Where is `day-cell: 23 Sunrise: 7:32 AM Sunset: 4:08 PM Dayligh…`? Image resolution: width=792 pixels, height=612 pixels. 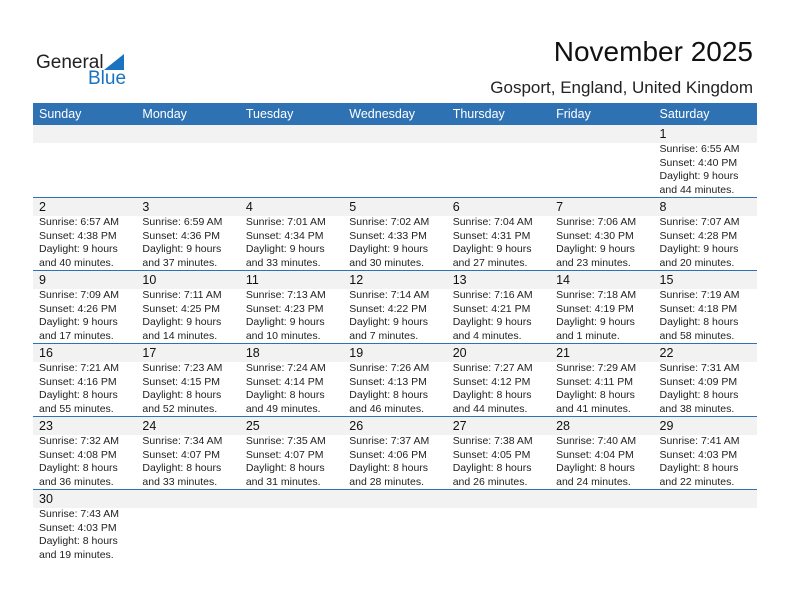
day-cell: 23 Sunrise: 7:32 AM Sunset: 4:08 PM Dayligh… is located at coordinates (84, 453).